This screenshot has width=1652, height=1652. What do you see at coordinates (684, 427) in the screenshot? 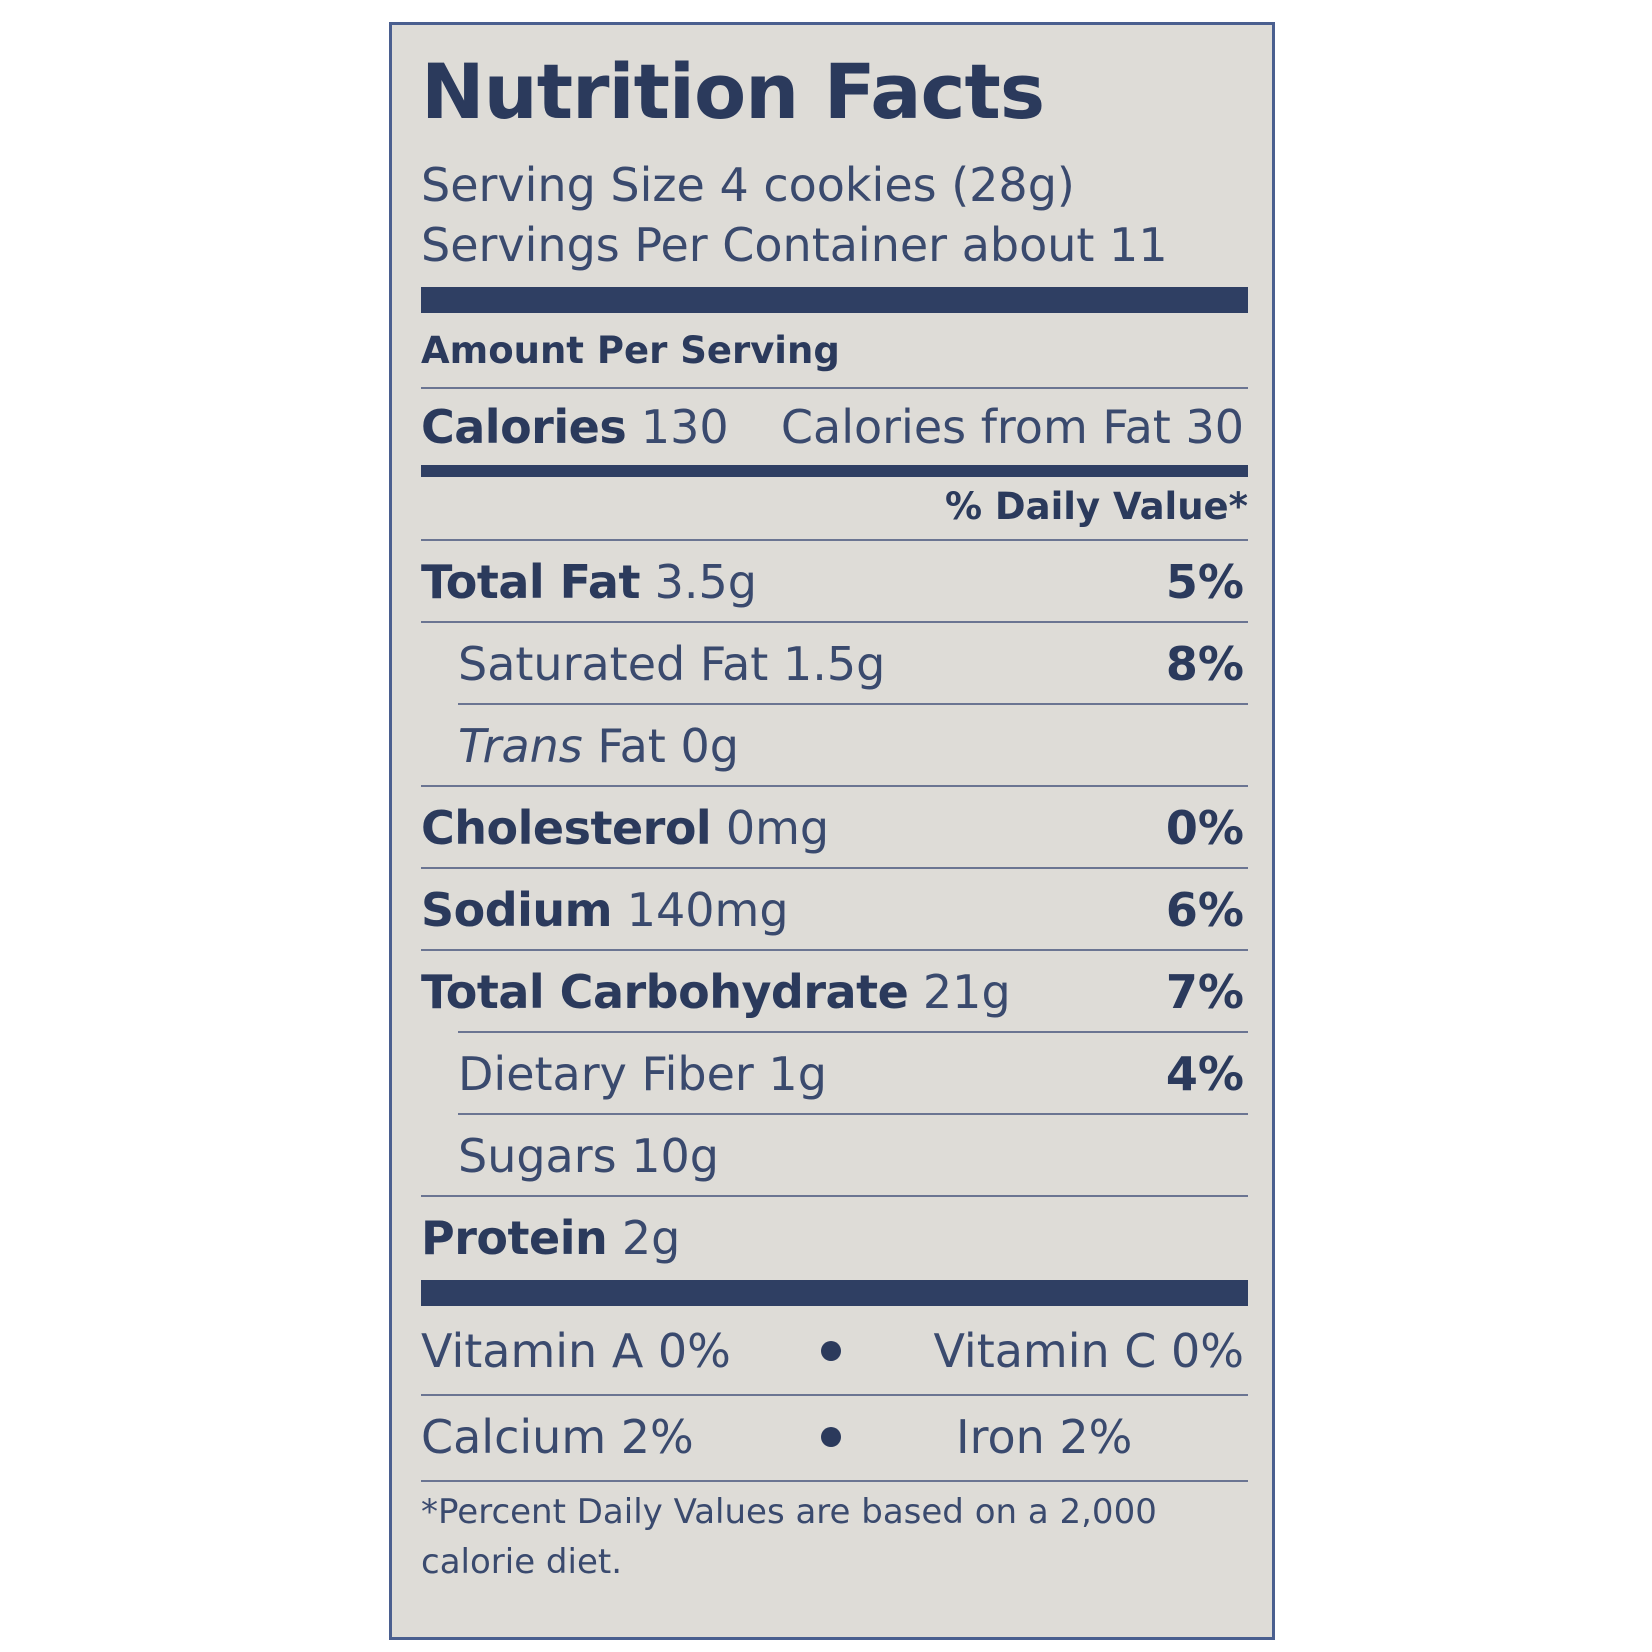
I see `calories-value: 130` at bounding box center [684, 427].